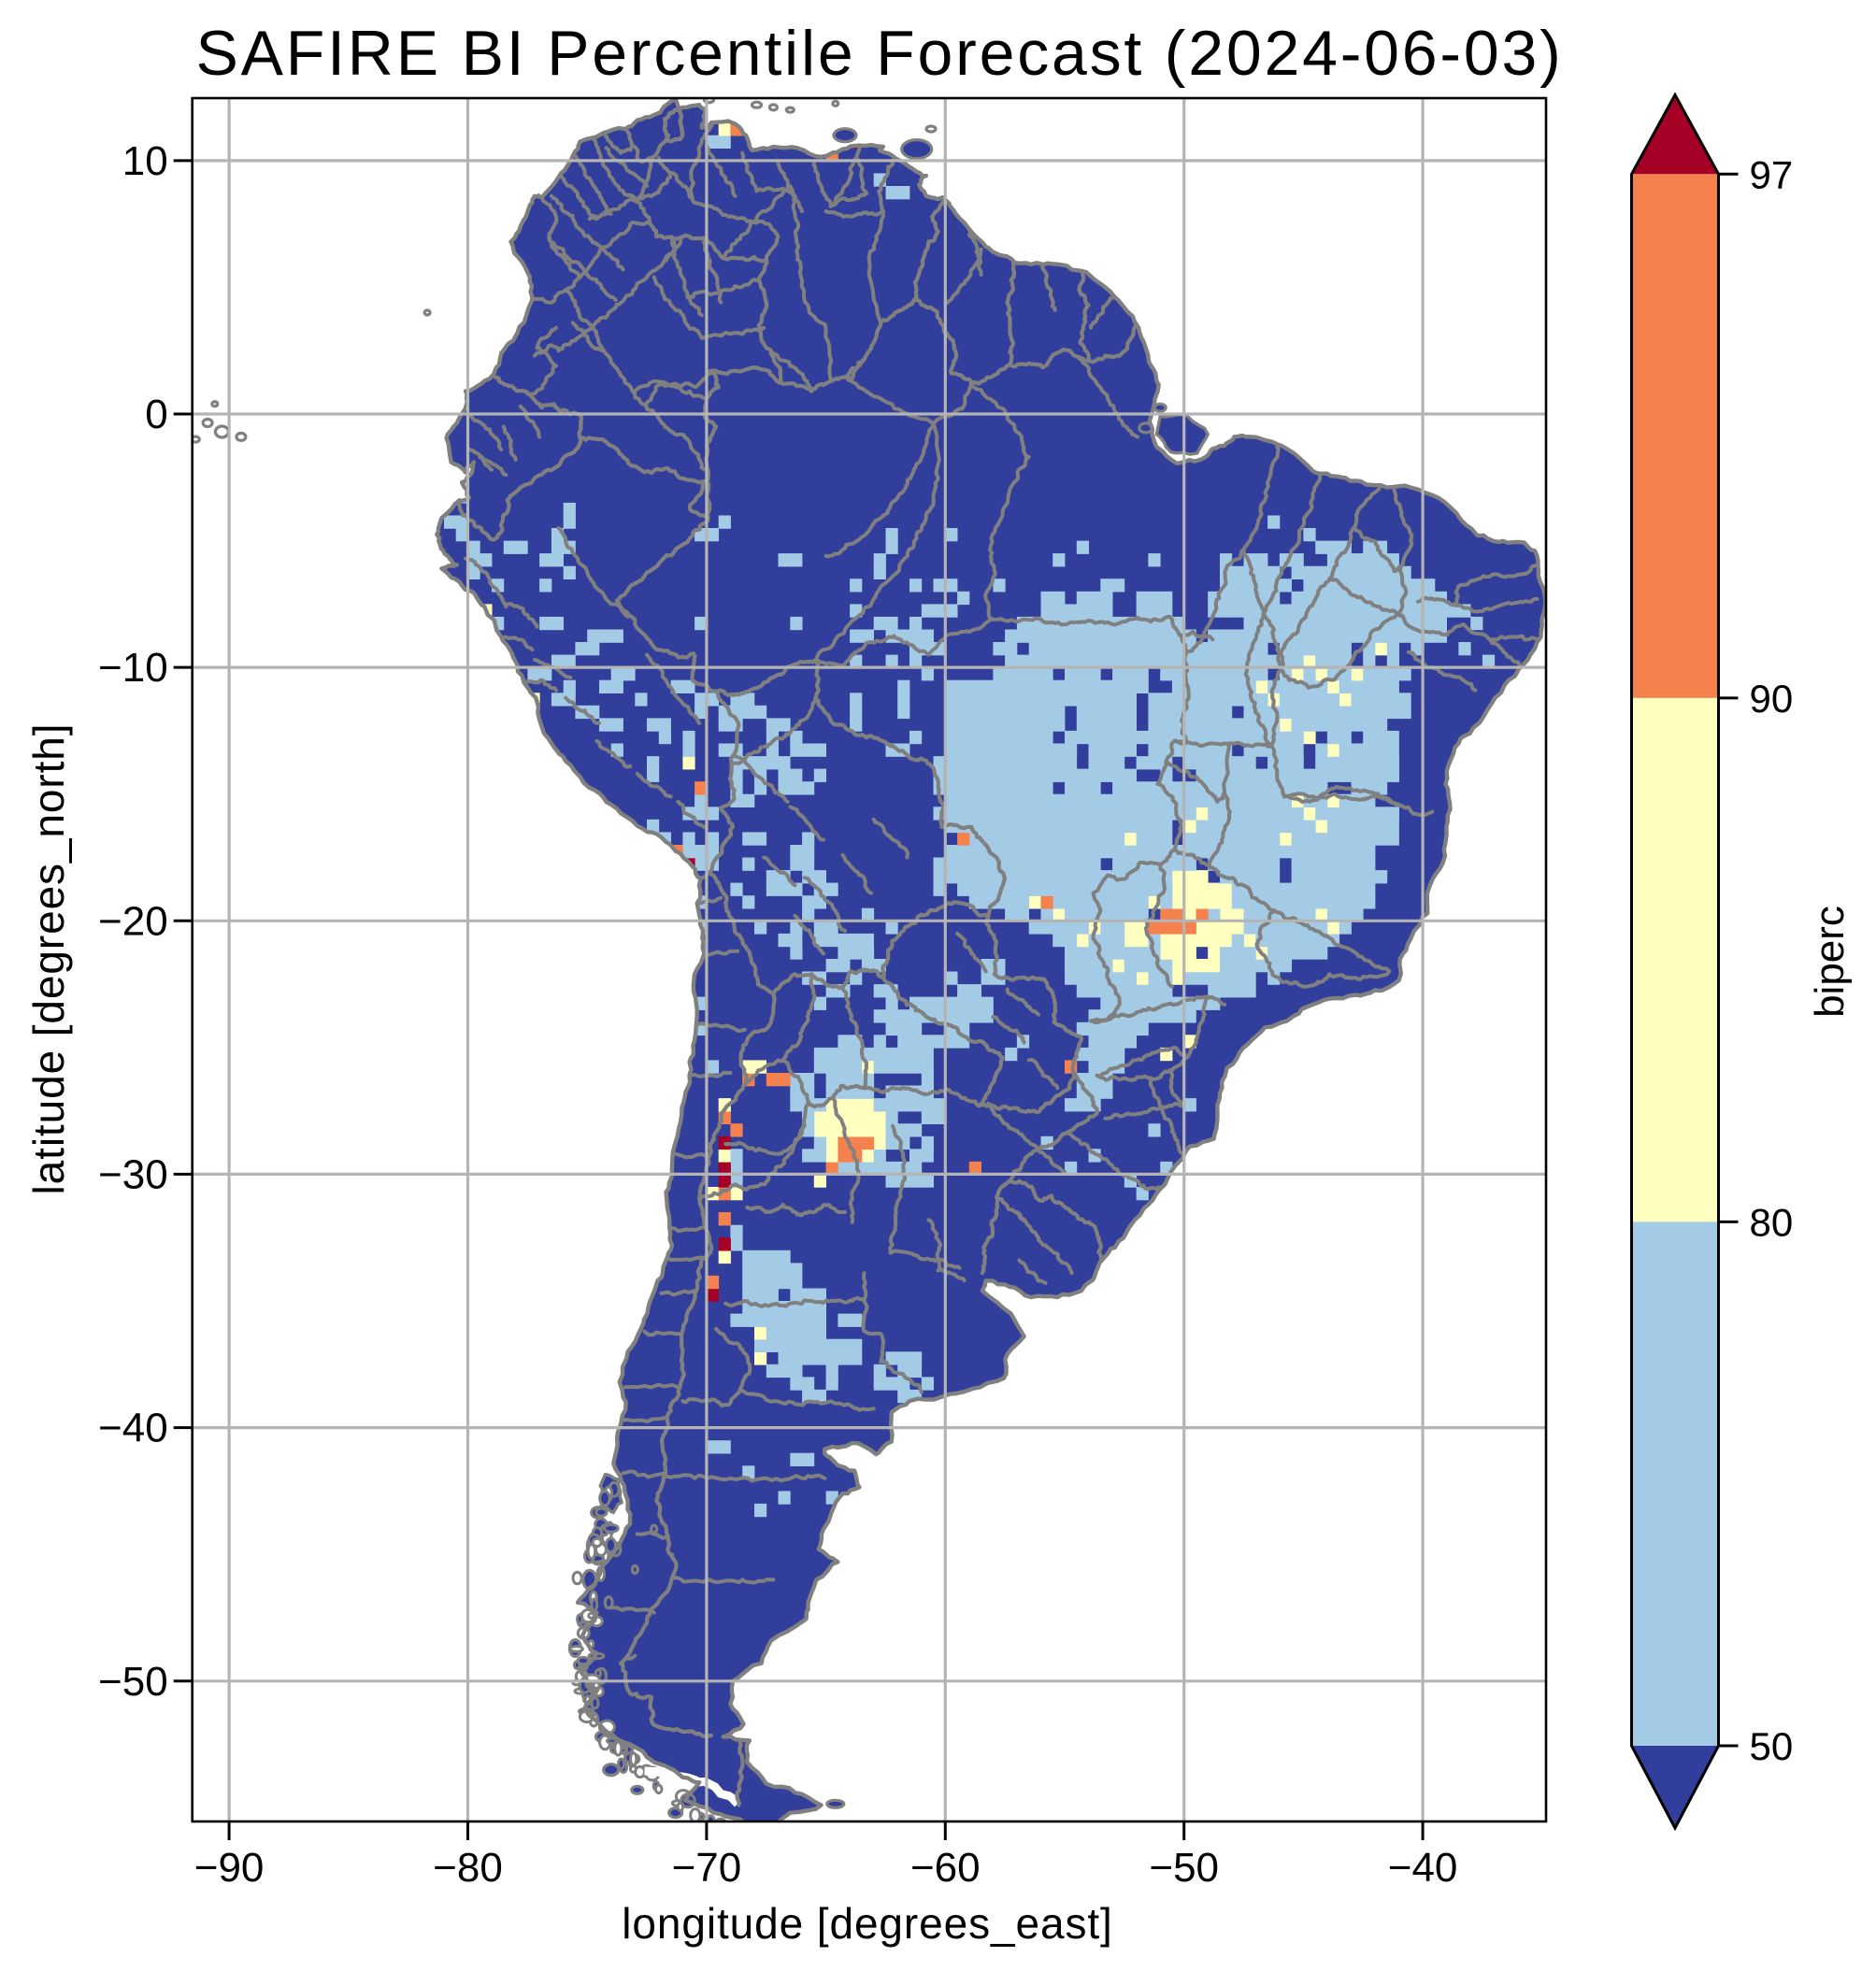 Image resolution: width=1876 pixels, height=1971 pixels. I want to click on svg-text: 10, so click(145, 161).